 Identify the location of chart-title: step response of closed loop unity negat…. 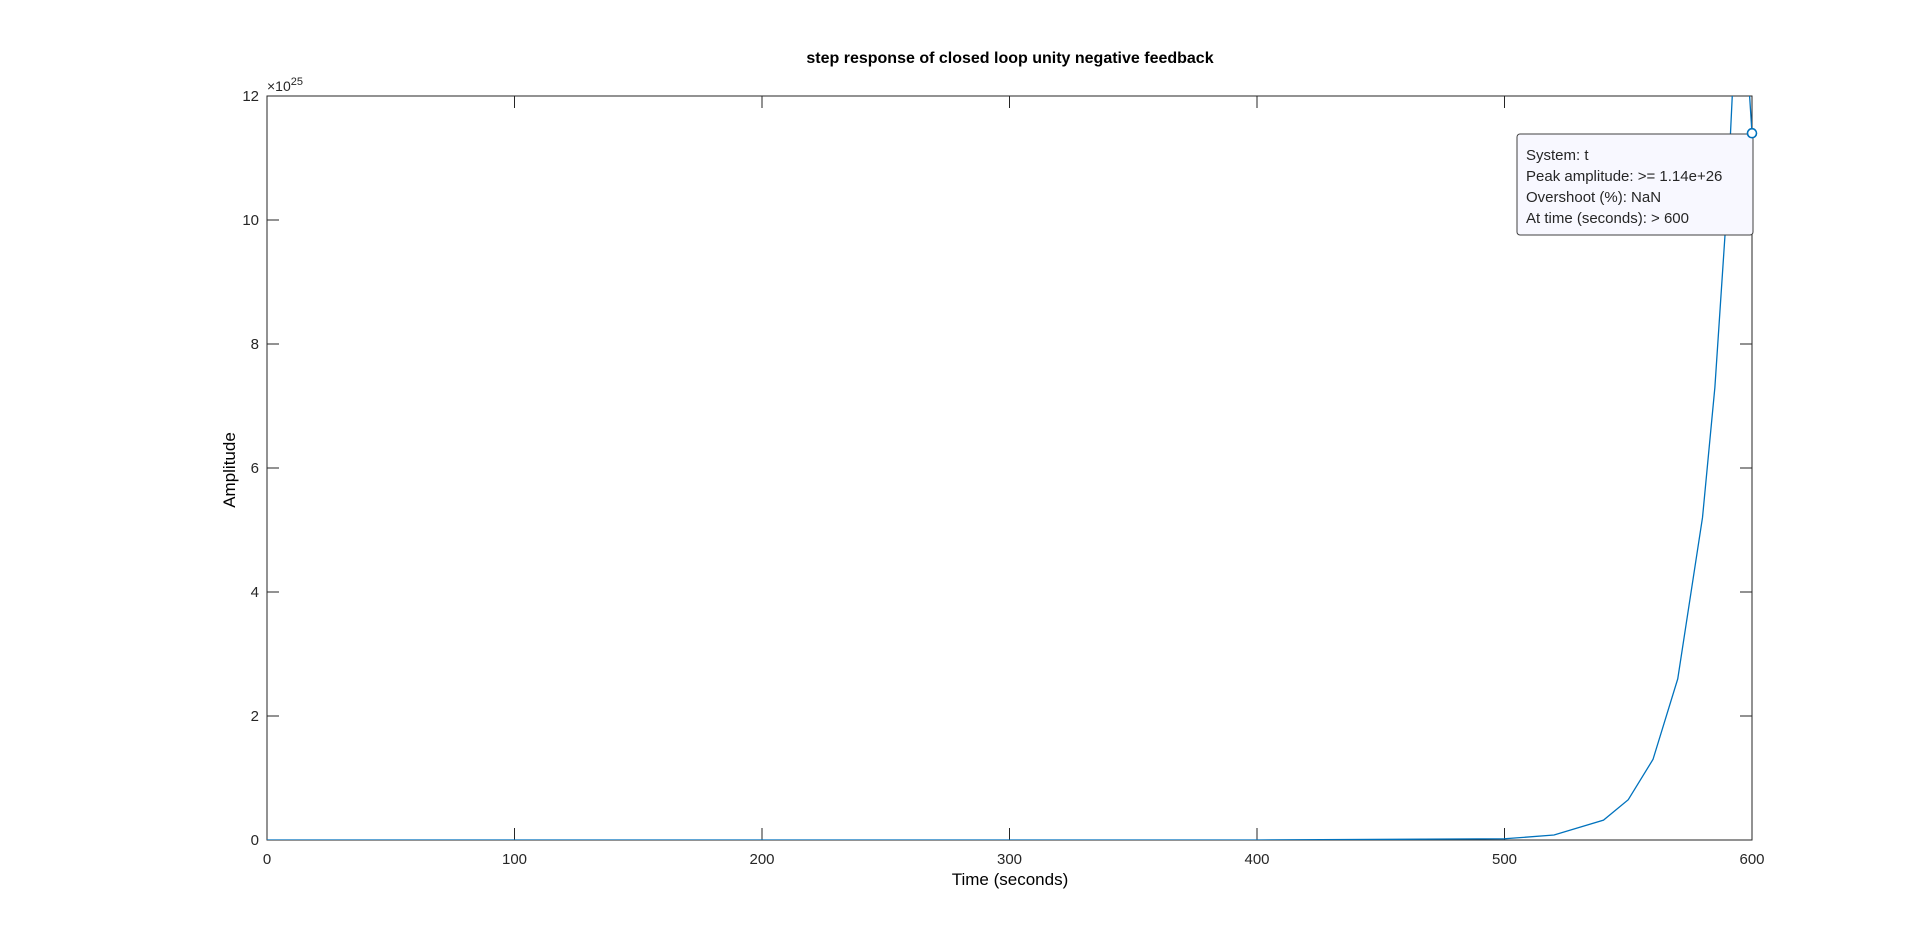
(1009, 58).